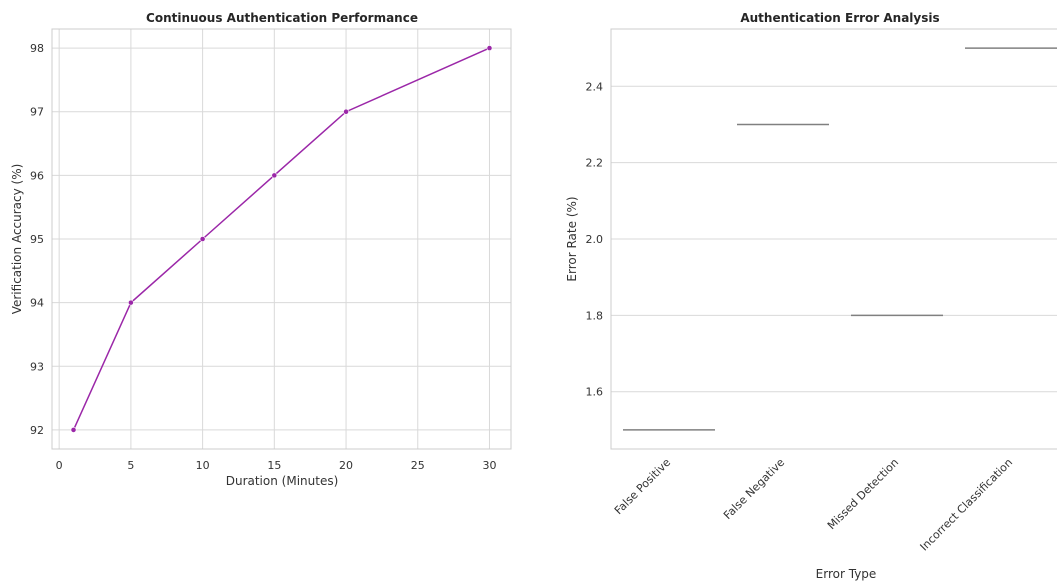 This screenshot has width=1057, height=583. I want to click on left-y-ticks: 92 93 94 95 96 97 98, so click(37, 239).